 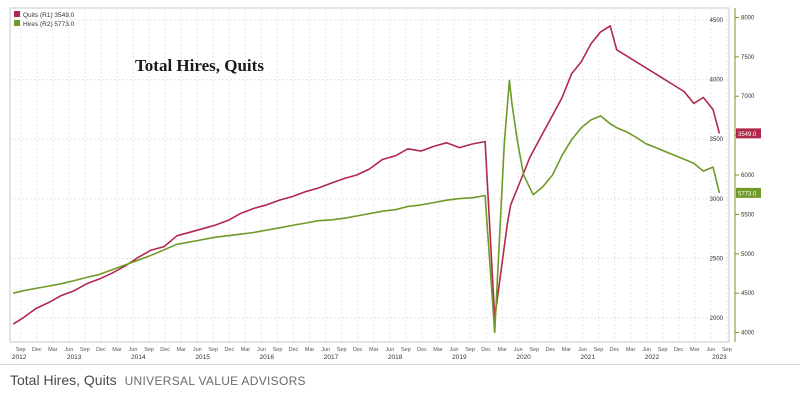 I want to click on caption-title: Total Hires, Quits, so click(x=63, y=380).